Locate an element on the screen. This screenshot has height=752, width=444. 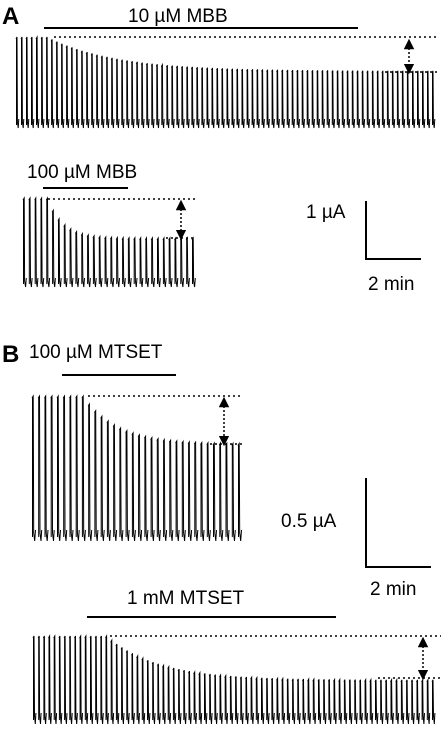
trace-a2 is located at coordinates (109, 242).